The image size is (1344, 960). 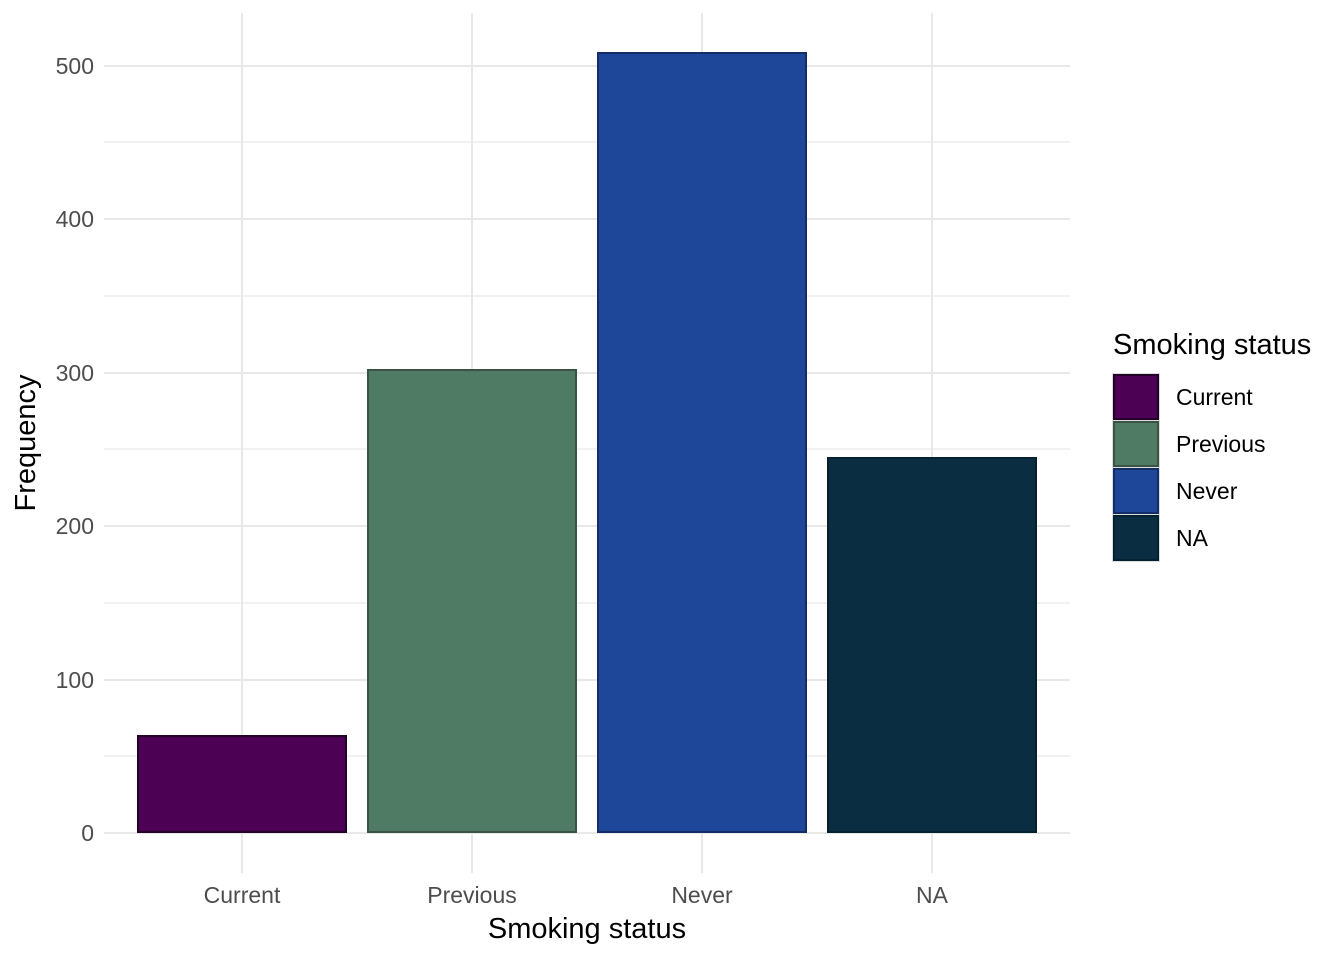 I want to click on legend: Smoking status Current Previous Never NA, so click(x=1212, y=445).